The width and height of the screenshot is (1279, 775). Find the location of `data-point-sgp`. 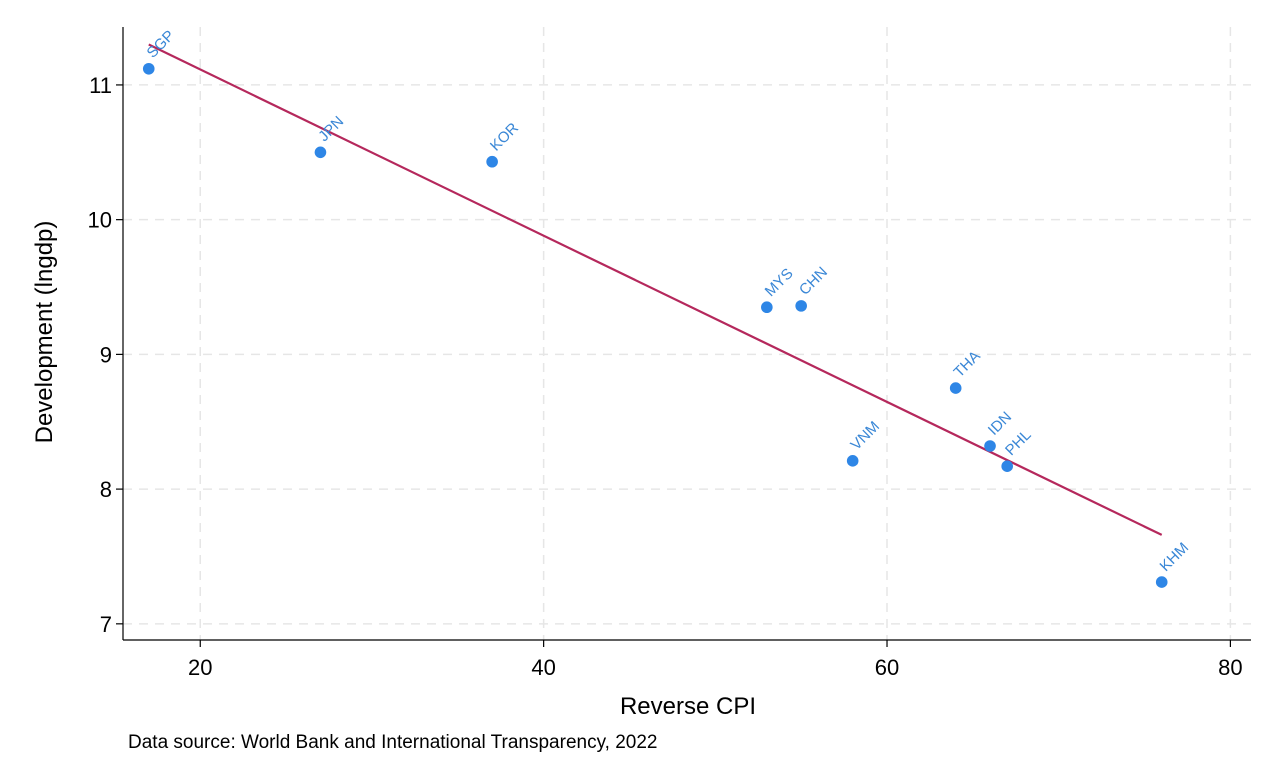

data-point-sgp is located at coordinates (148, 68).